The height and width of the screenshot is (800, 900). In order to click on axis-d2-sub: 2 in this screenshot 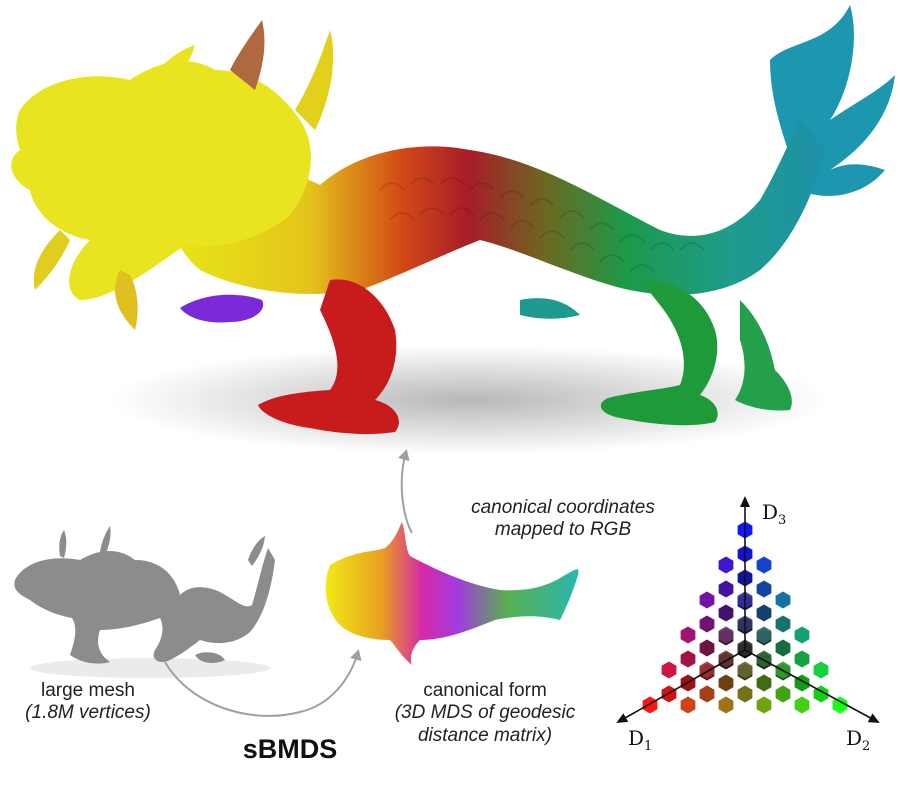, I will do `click(866, 746)`.